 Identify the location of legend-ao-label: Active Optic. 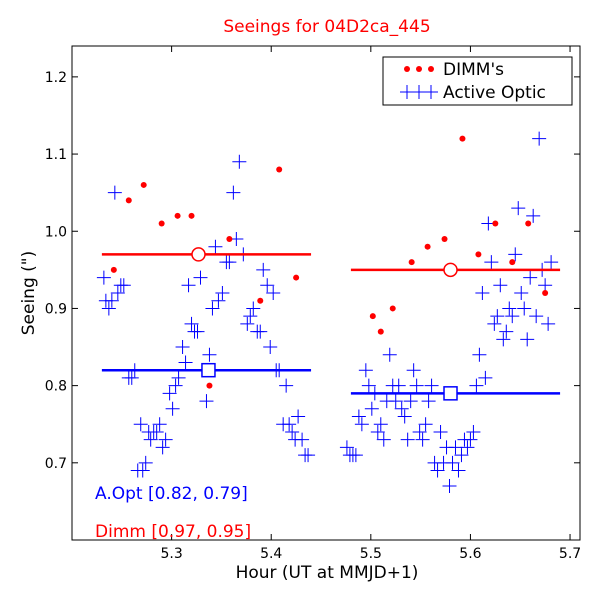
(494, 93).